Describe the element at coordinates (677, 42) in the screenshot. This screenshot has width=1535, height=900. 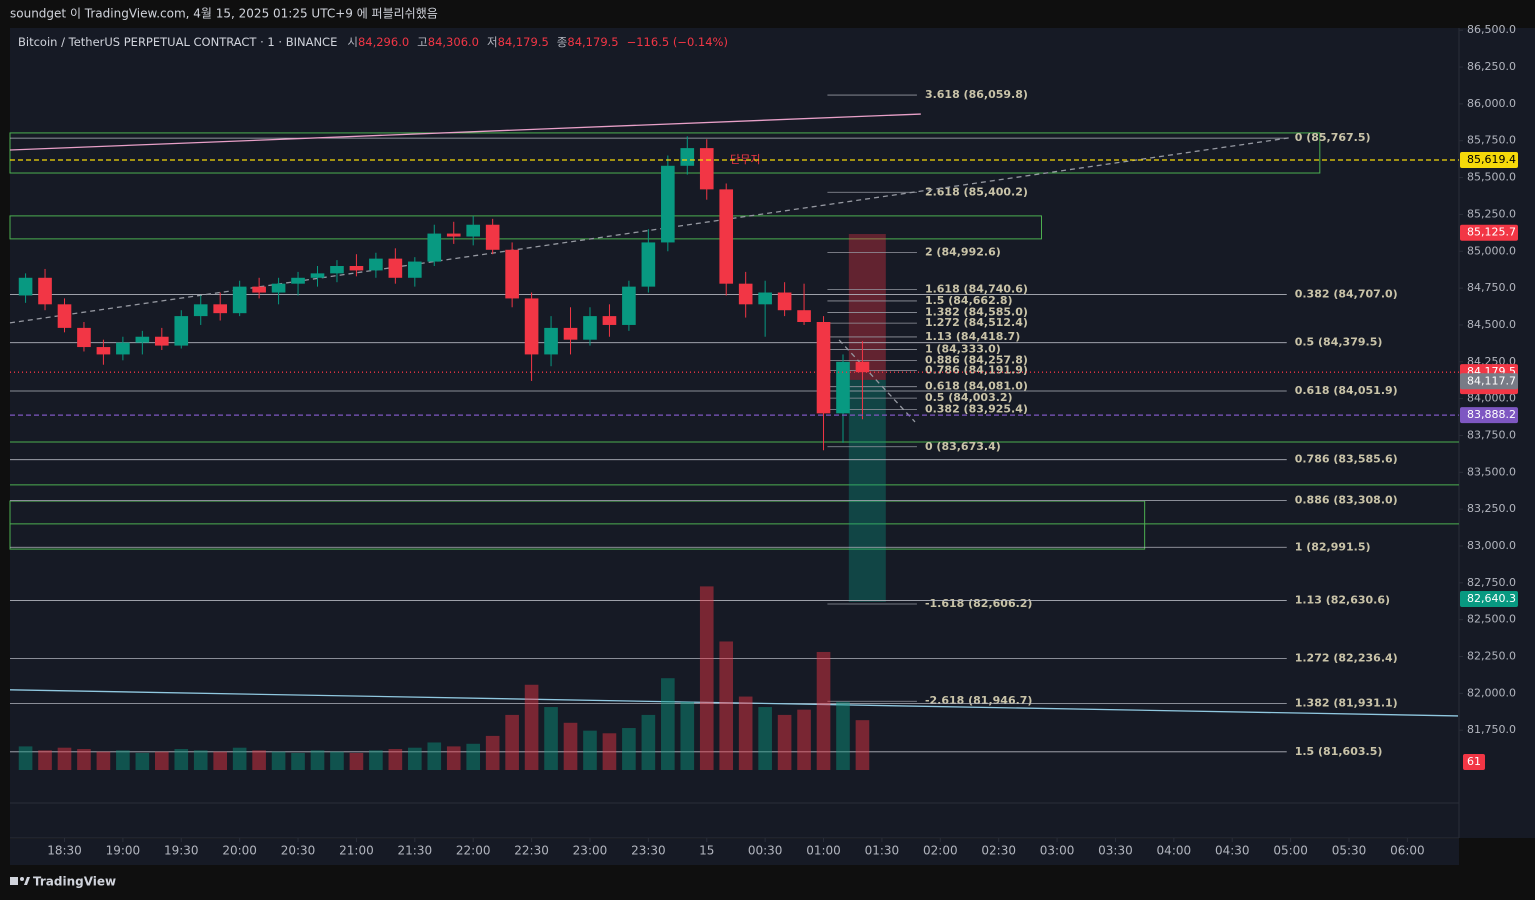
I see `change: −116.5 (−0.14%)` at that location.